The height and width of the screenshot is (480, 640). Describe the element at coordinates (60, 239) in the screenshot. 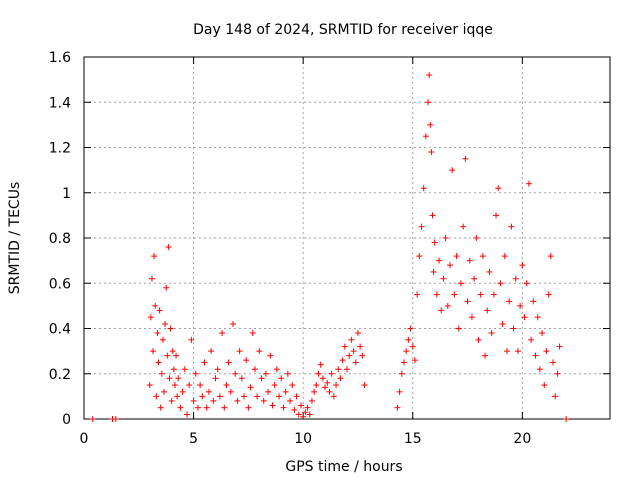

I see `y-tick-label: 0.8` at that location.